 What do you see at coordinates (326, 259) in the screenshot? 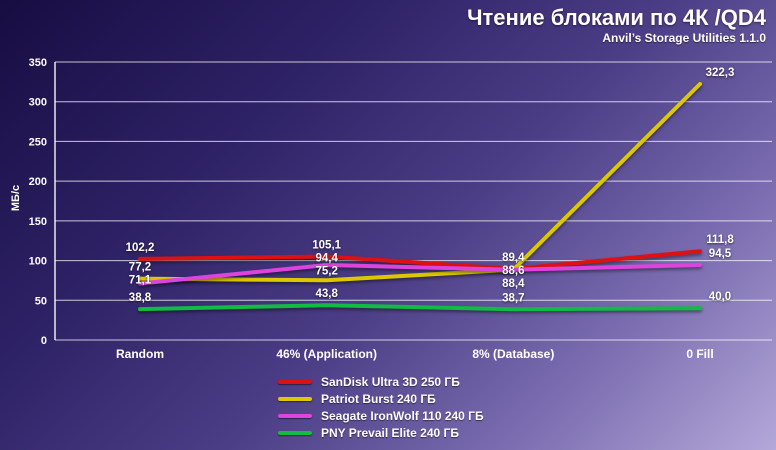
I see `data-point-label: 94,4` at bounding box center [326, 259].